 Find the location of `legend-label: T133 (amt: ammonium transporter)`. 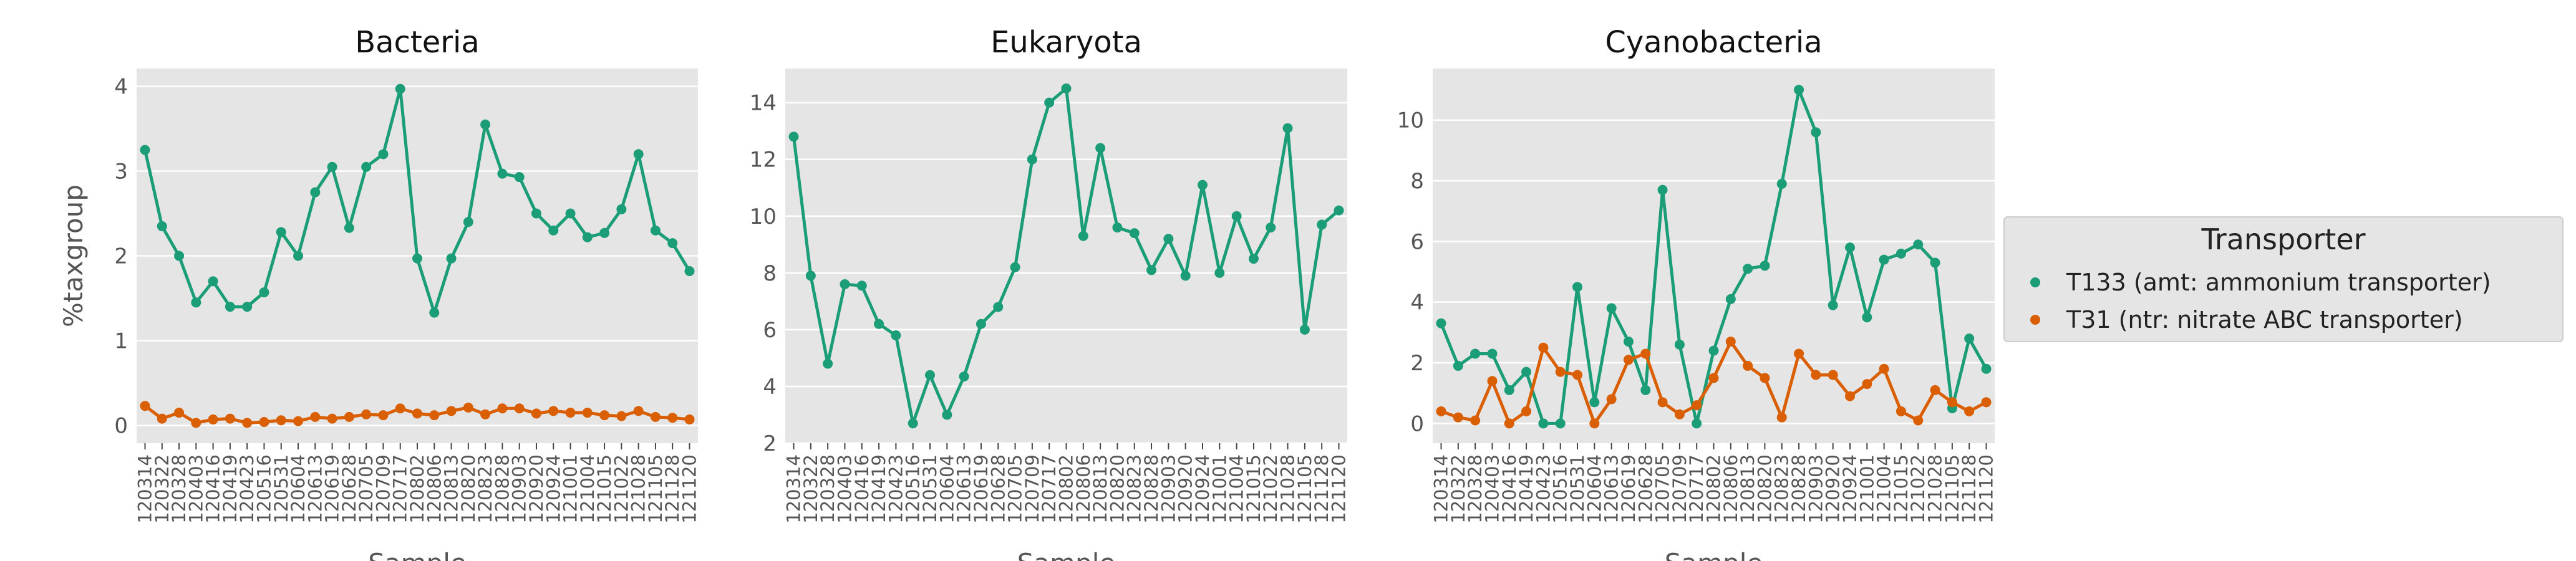

legend-label: T133 (amt: ammonium transporter) is located at coordinates (2278, 282).